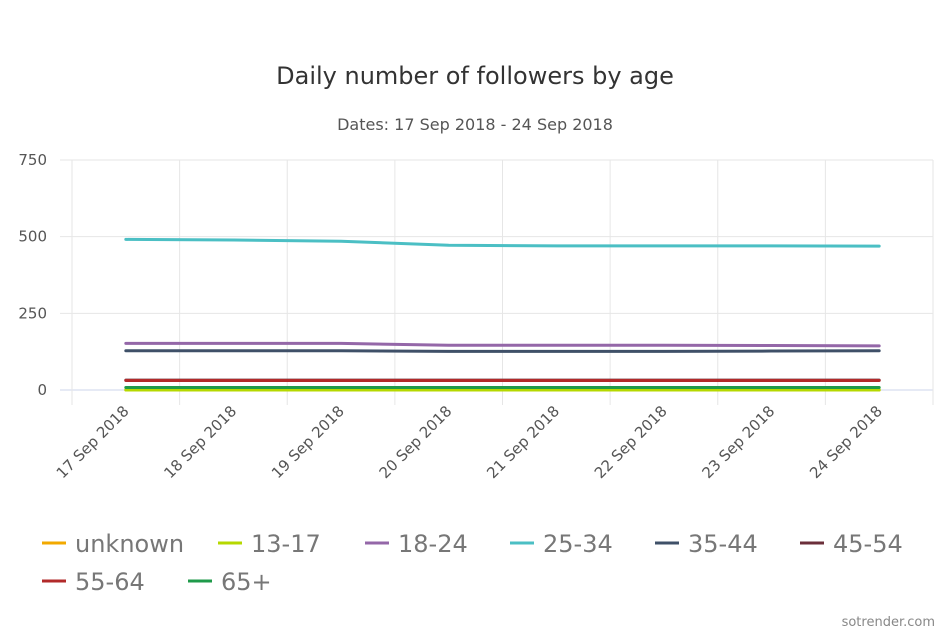 Image resolution: width=950 pixels, height=634 pixels. I want to click on legend-item-35-44: 35-44, so click(706, 544).